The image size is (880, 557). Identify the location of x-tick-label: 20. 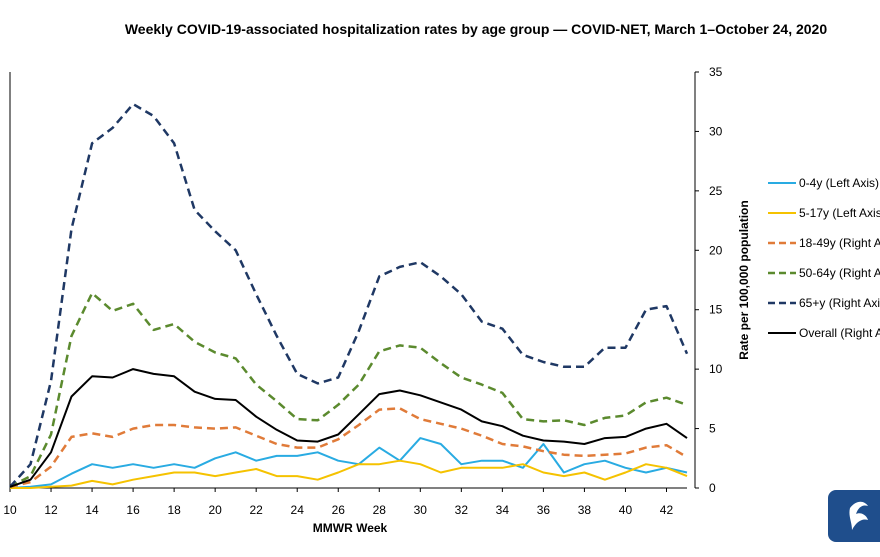
(215, 510).